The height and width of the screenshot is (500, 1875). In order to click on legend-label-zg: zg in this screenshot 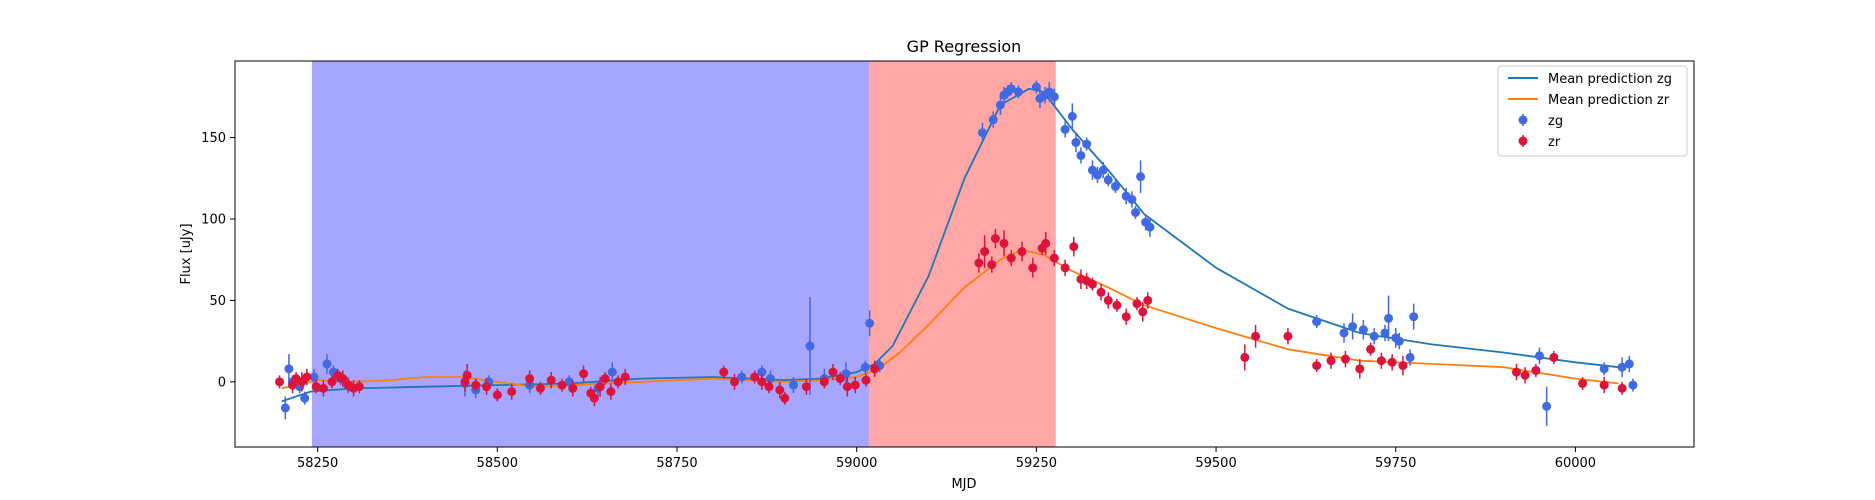, I will do `click(1555, 121)`.